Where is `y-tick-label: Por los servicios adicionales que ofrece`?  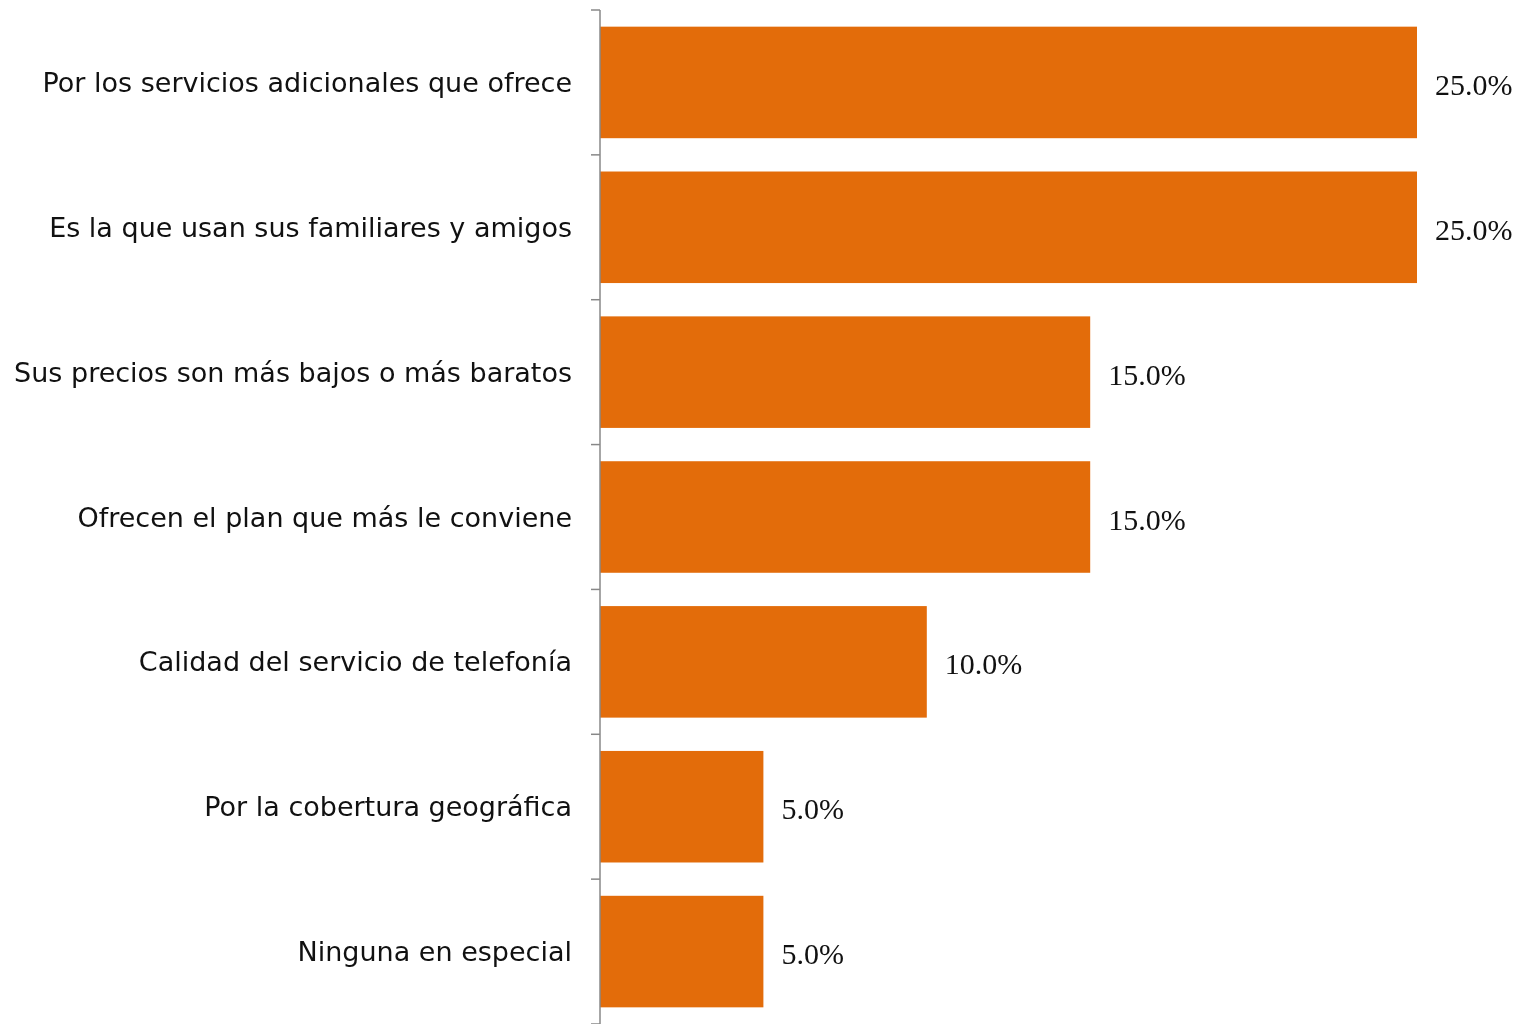 y-tick-label: Por los servicios adicionales que ofrece is located at coordinates (307, 82).